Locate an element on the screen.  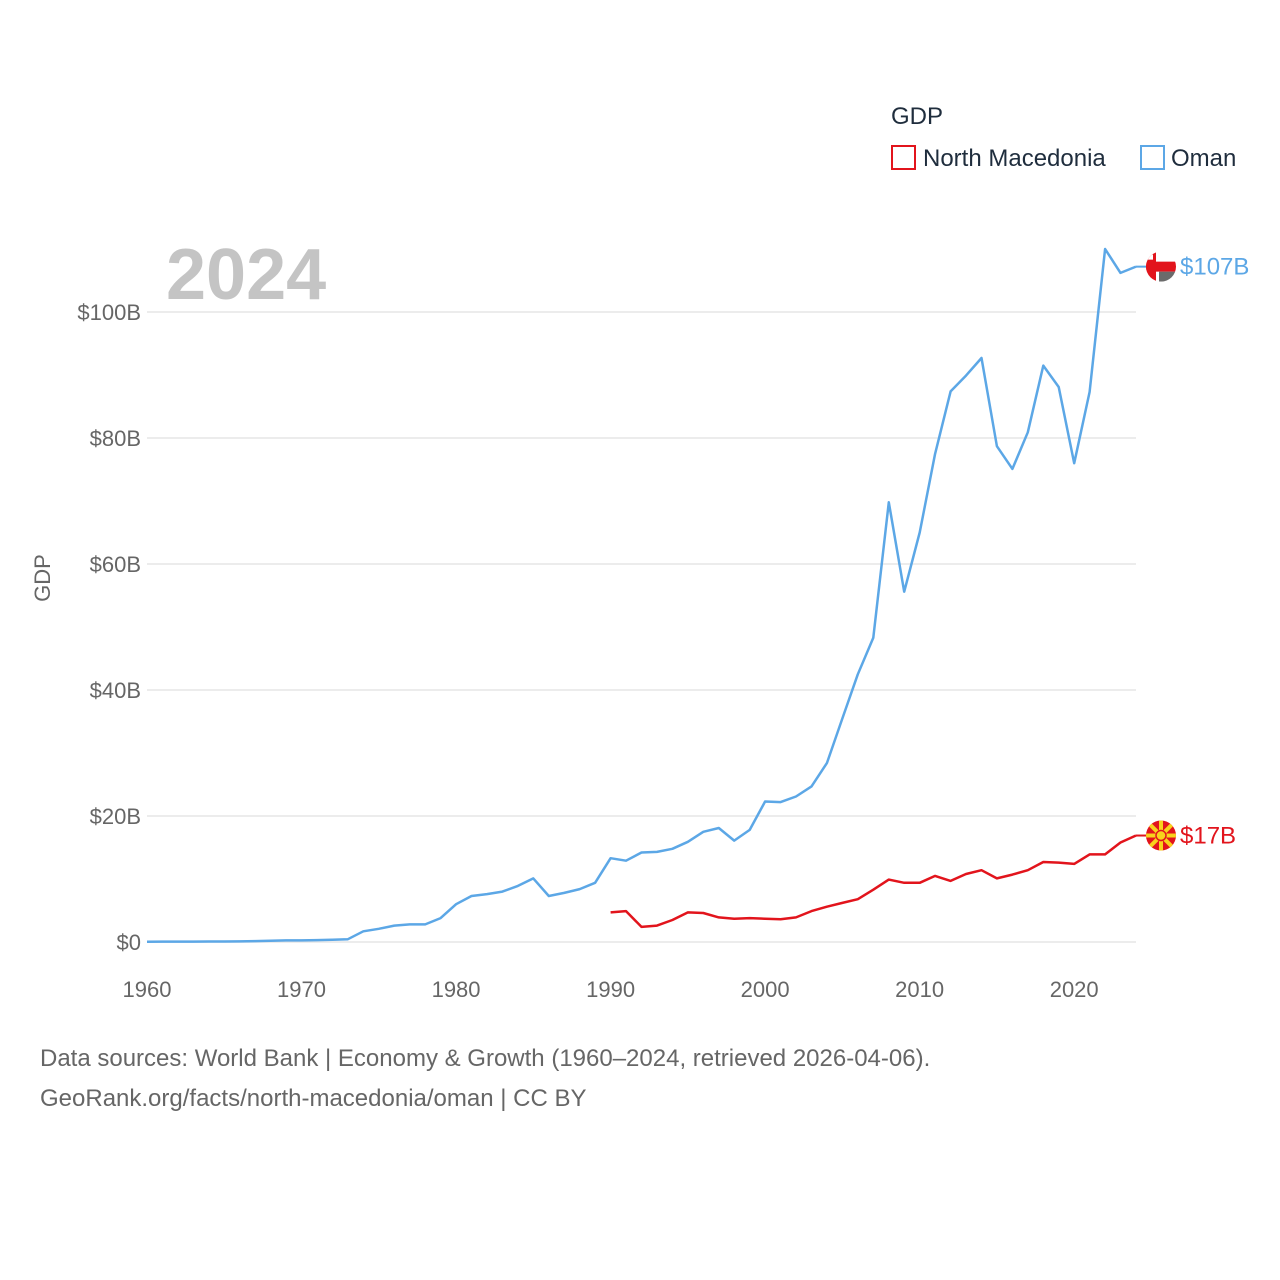
y-tick-label-0: $0 is located at coordinates (129, 942).